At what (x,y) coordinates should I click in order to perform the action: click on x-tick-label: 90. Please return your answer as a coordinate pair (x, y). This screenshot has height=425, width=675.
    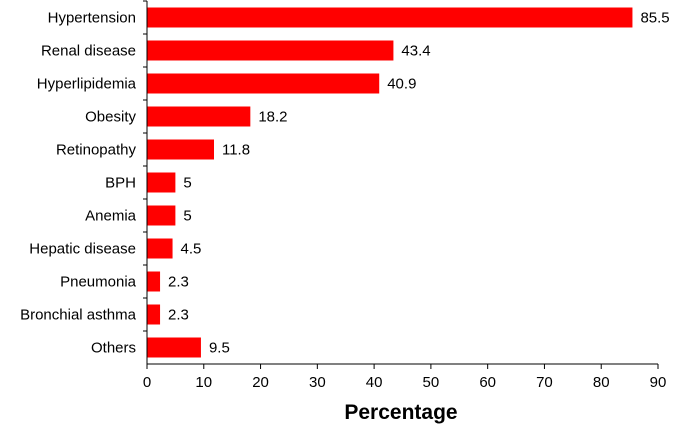
    Looking at the image, I should click on (658, 382).